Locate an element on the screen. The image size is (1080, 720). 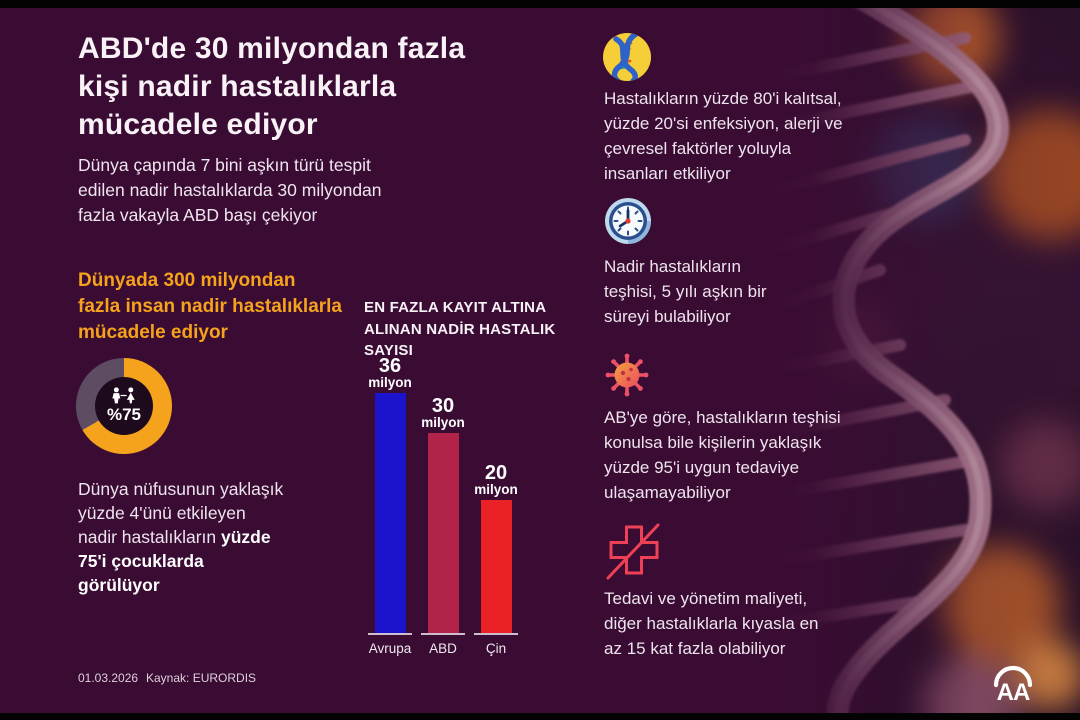
text-line: insanları etkiliyor is located at coordinates (667, 173).